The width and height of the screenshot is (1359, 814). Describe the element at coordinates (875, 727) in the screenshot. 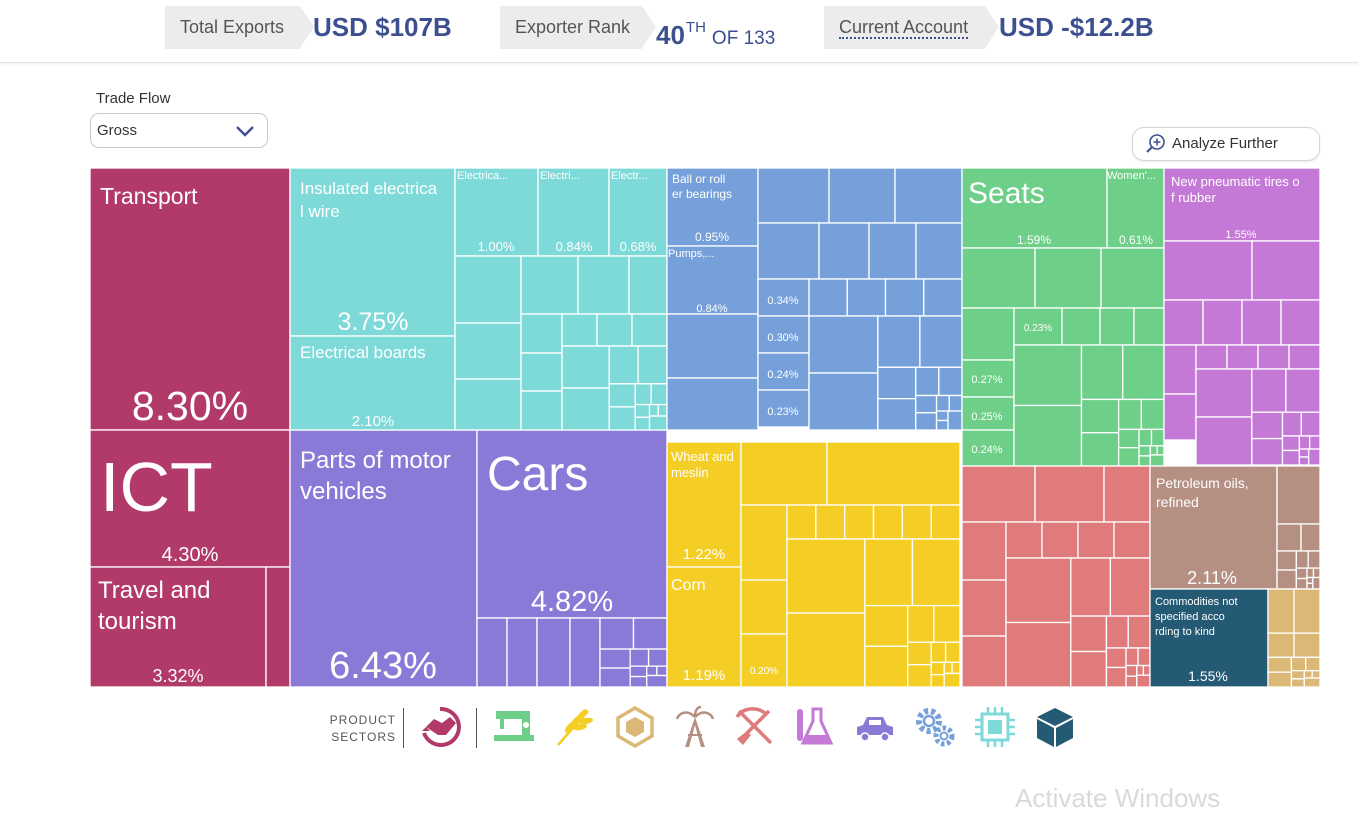

I see `vehicles-car-icon` at that location.